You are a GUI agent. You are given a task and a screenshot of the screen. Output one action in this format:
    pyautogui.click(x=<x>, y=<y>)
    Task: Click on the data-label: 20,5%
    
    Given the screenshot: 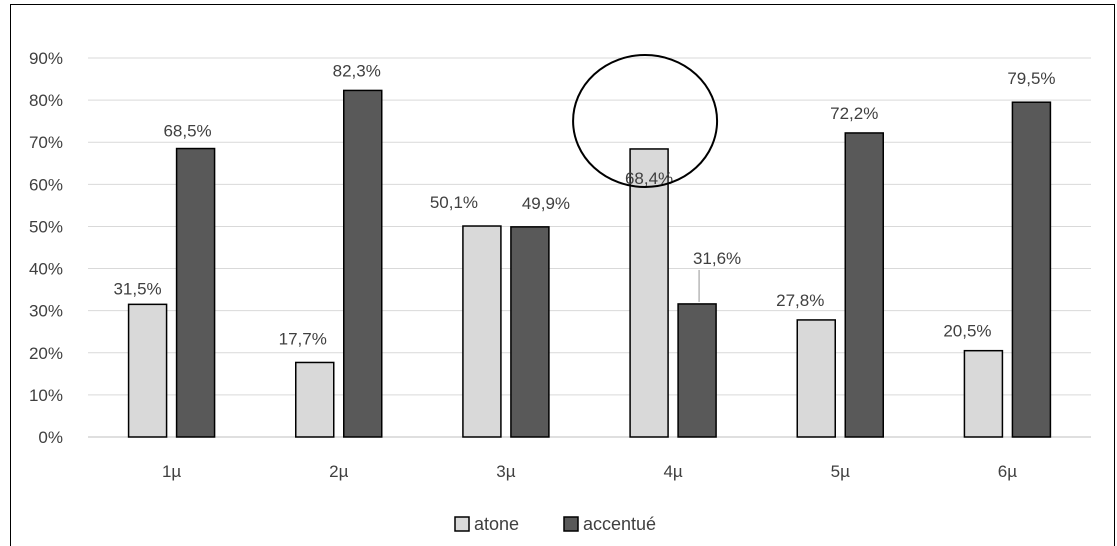 What is the action you would take?
    pyautogui.click(x=967, y=331)
    